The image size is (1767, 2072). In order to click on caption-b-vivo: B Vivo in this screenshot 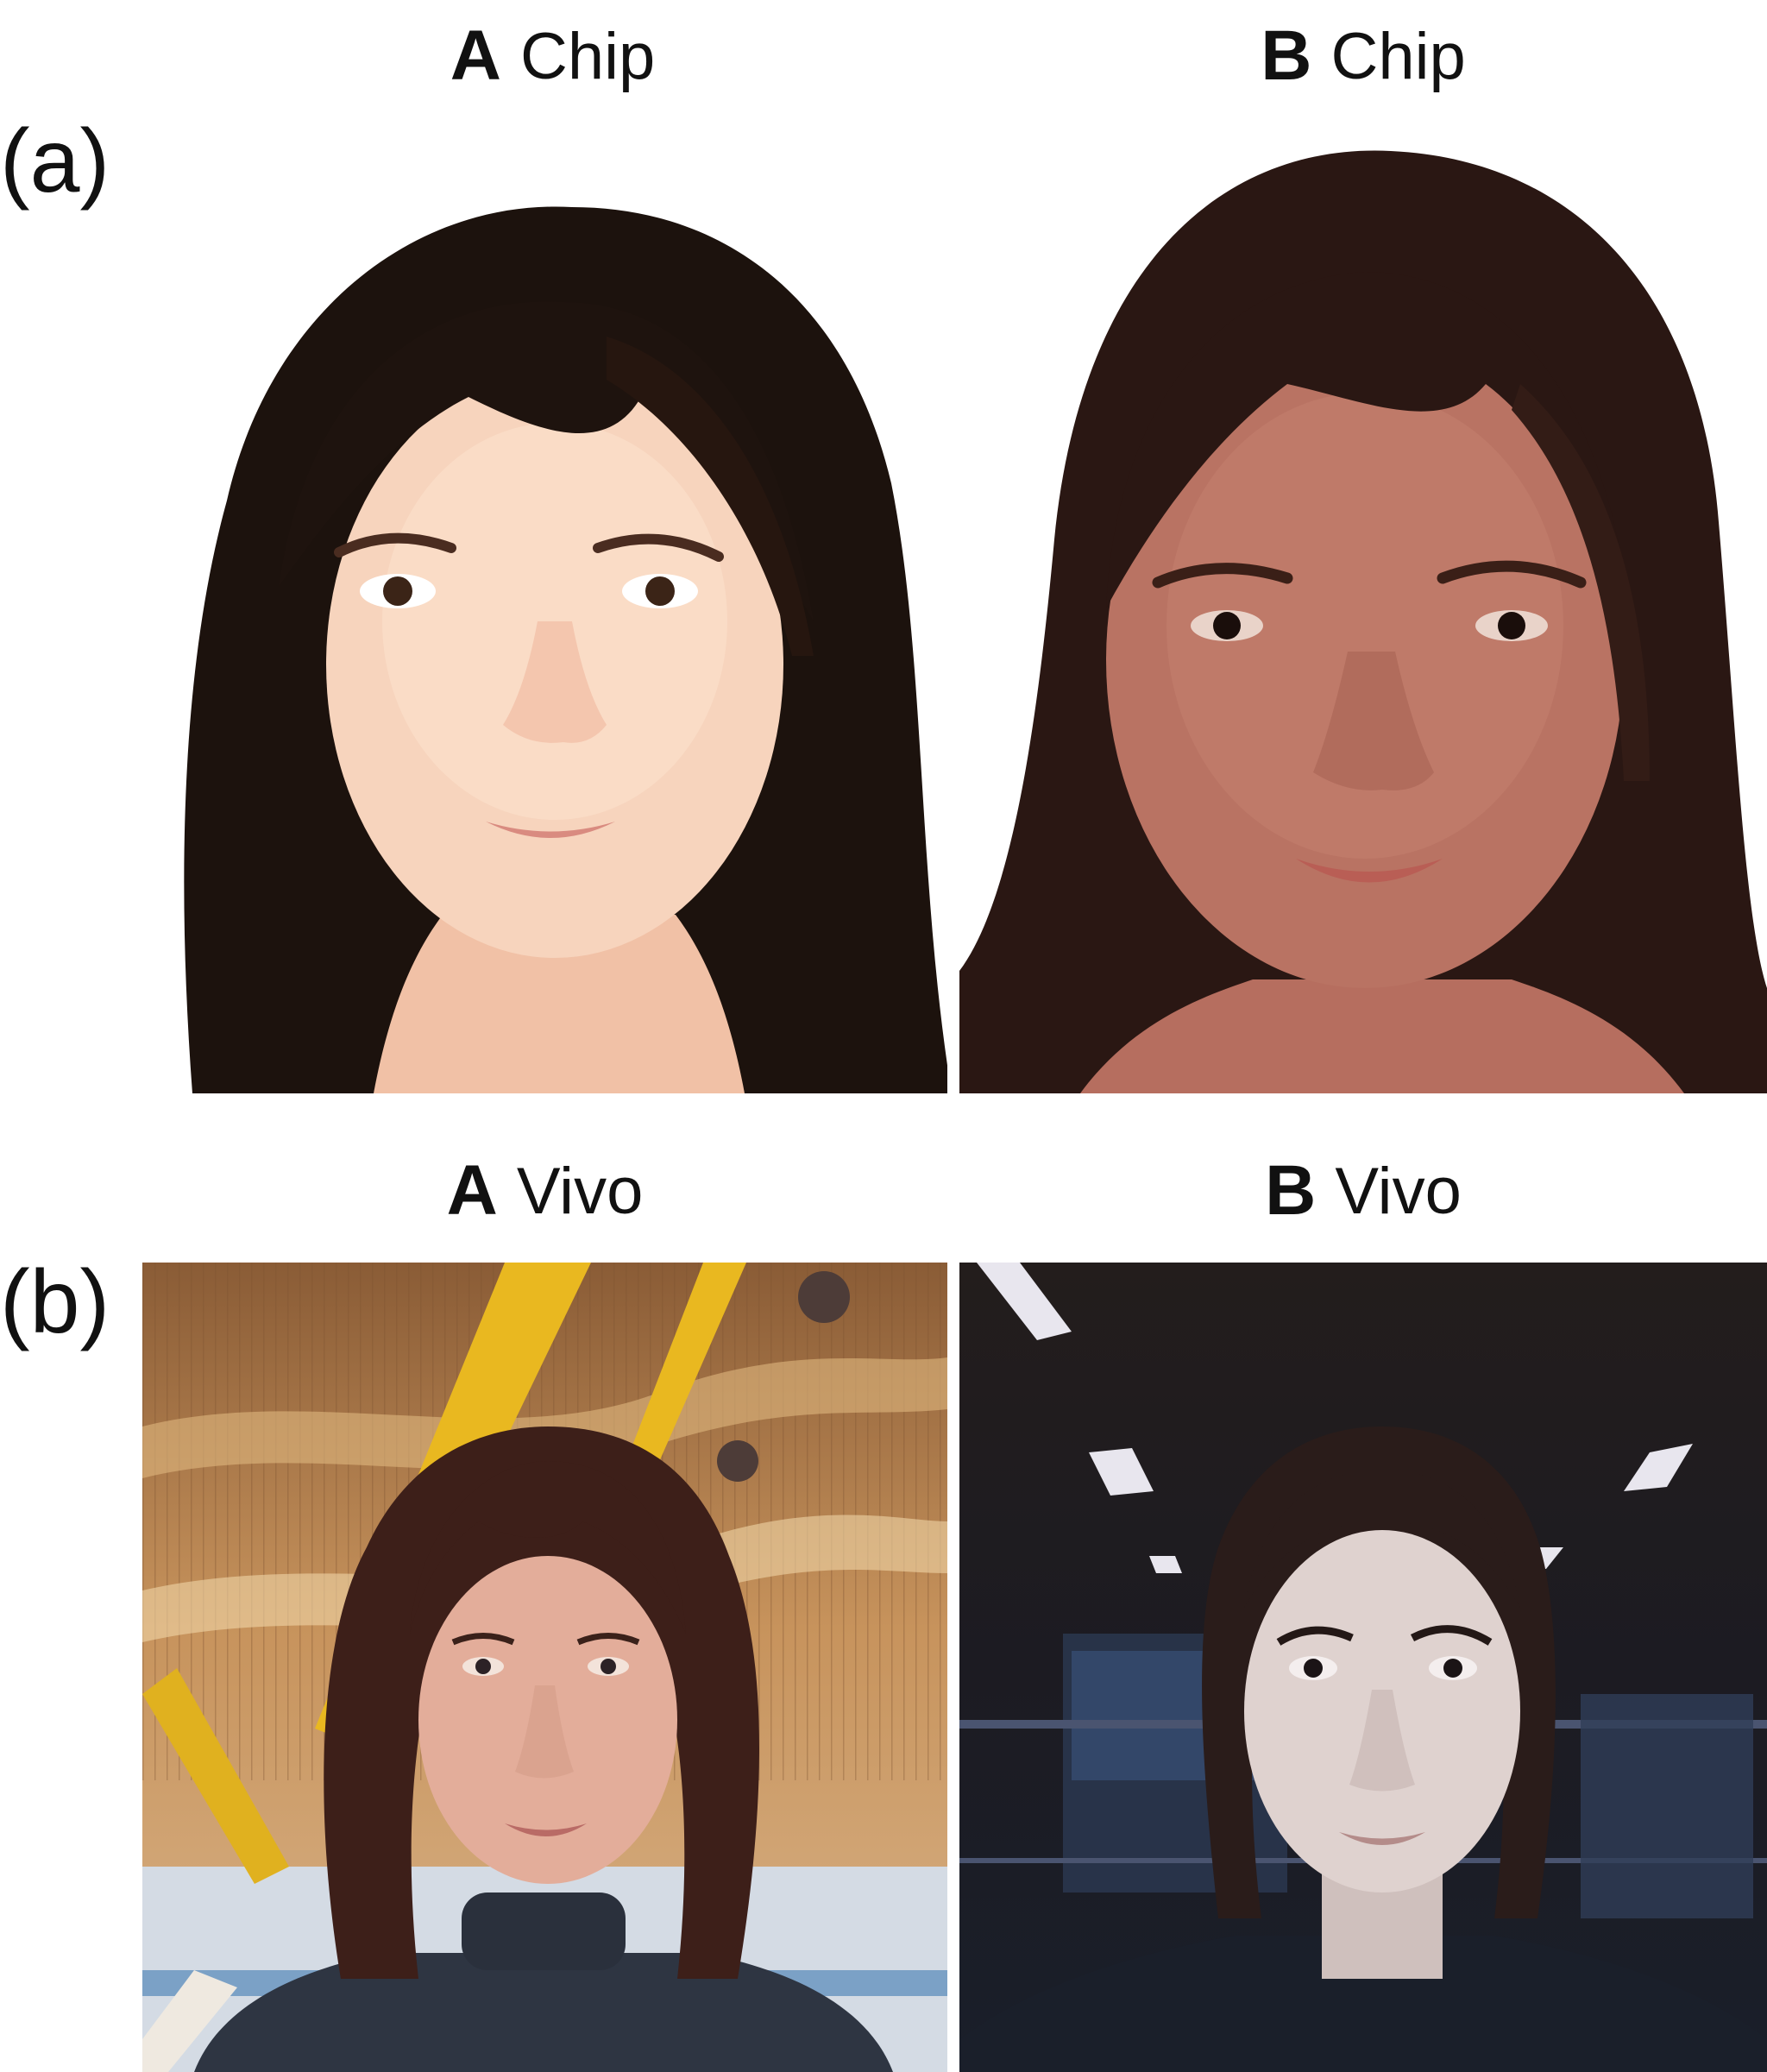, I will do `click(1363, 1190)`.